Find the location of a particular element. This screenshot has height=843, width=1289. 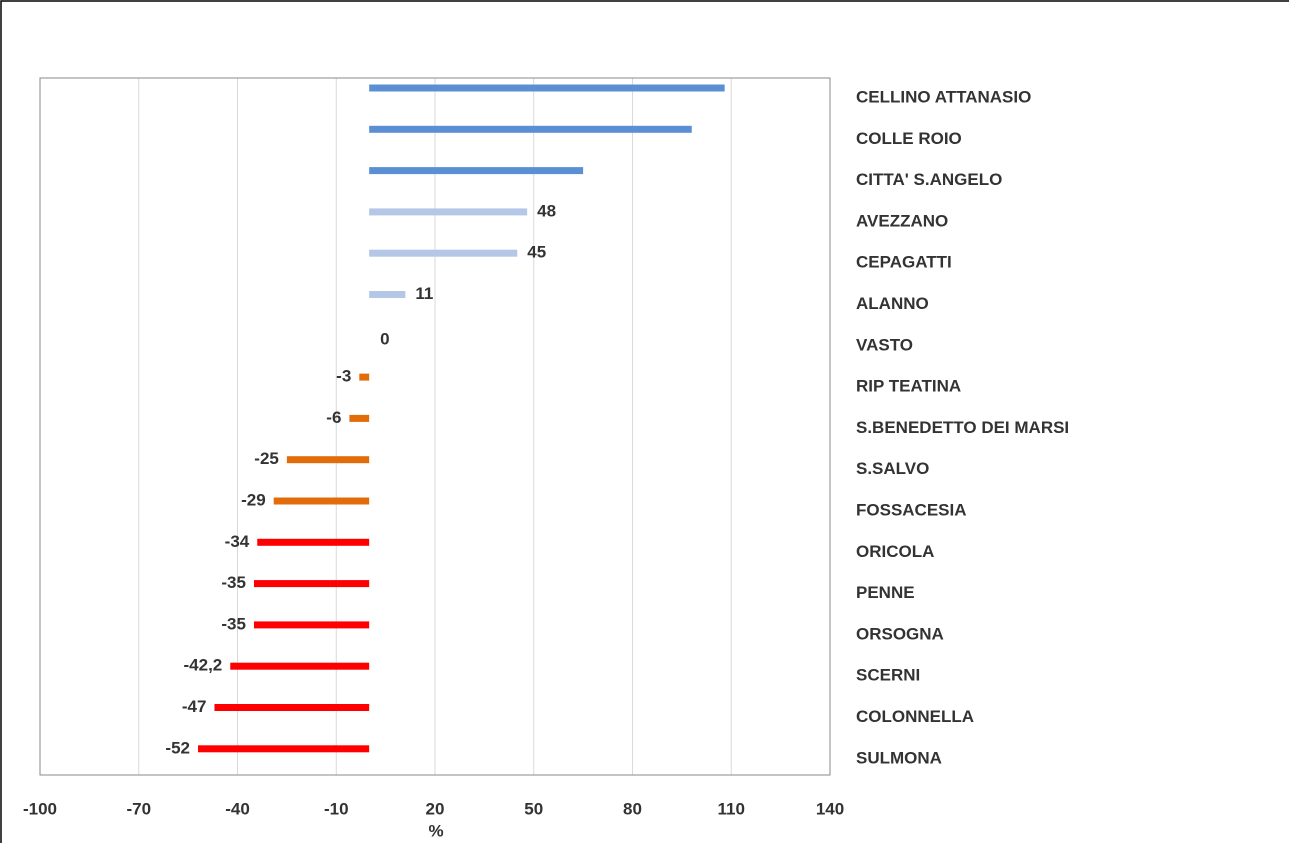

category-label: VASTO is located at coordinates (884, 344).